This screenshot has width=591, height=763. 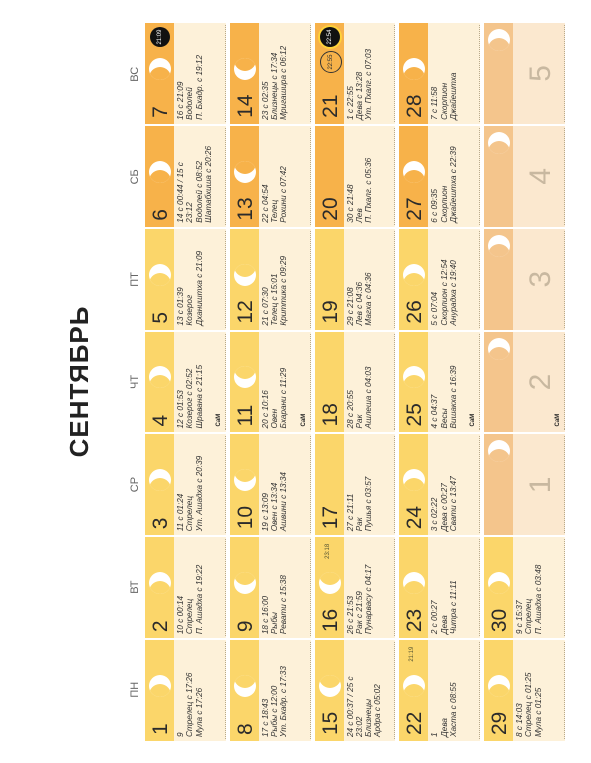 I want to click on calendar-day-cell: 27 6 с 09:35 Скорпион Джайештха с 22:39, so click(x=440, y=176).